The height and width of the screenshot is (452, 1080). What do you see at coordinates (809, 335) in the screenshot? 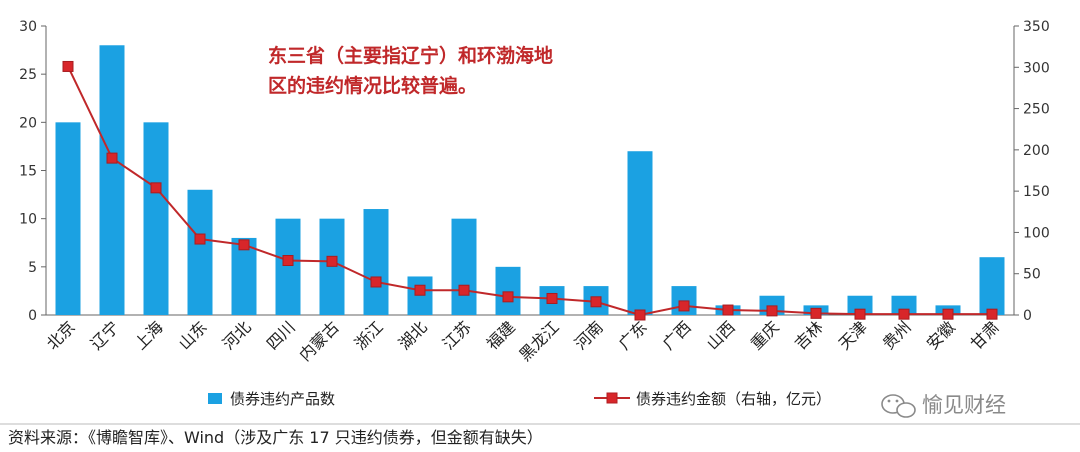
I see `category-label: 吉林` at bounding box center [809, 335].